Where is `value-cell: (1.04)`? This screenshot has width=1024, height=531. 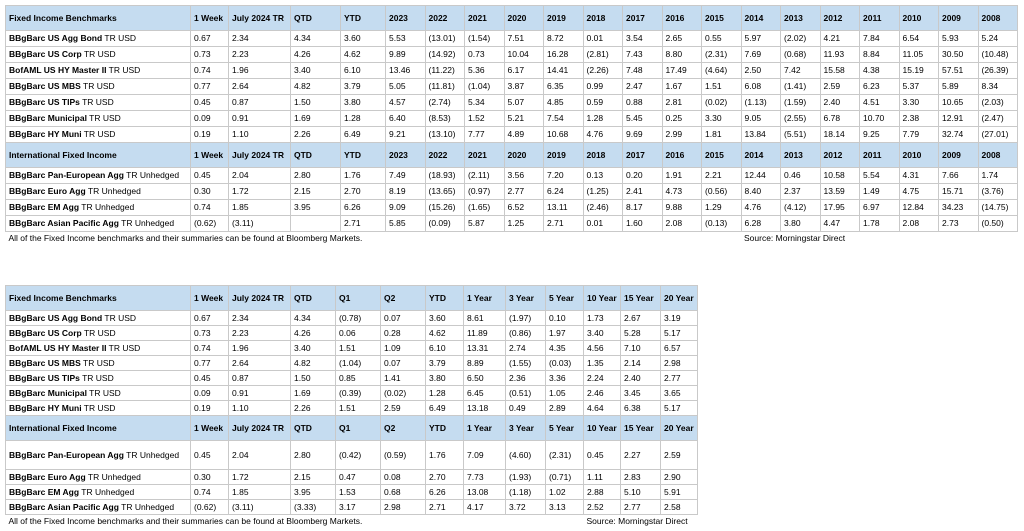
value-cell: (1.04) is located at coordinates (358, 363).